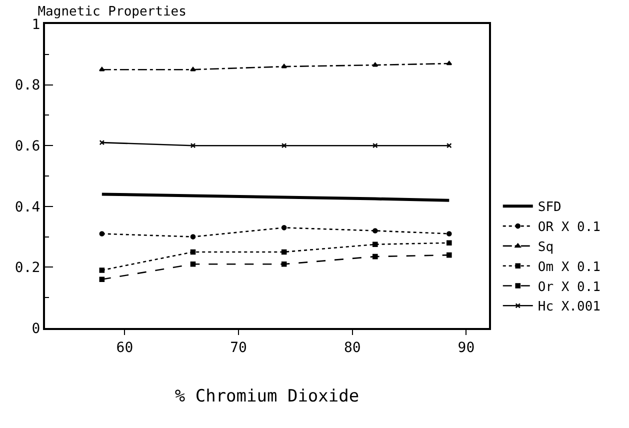 Image resolution: width=629 pixels, height=428 pixels. I want to click on y-tick-label: 1, so click(36, 24).